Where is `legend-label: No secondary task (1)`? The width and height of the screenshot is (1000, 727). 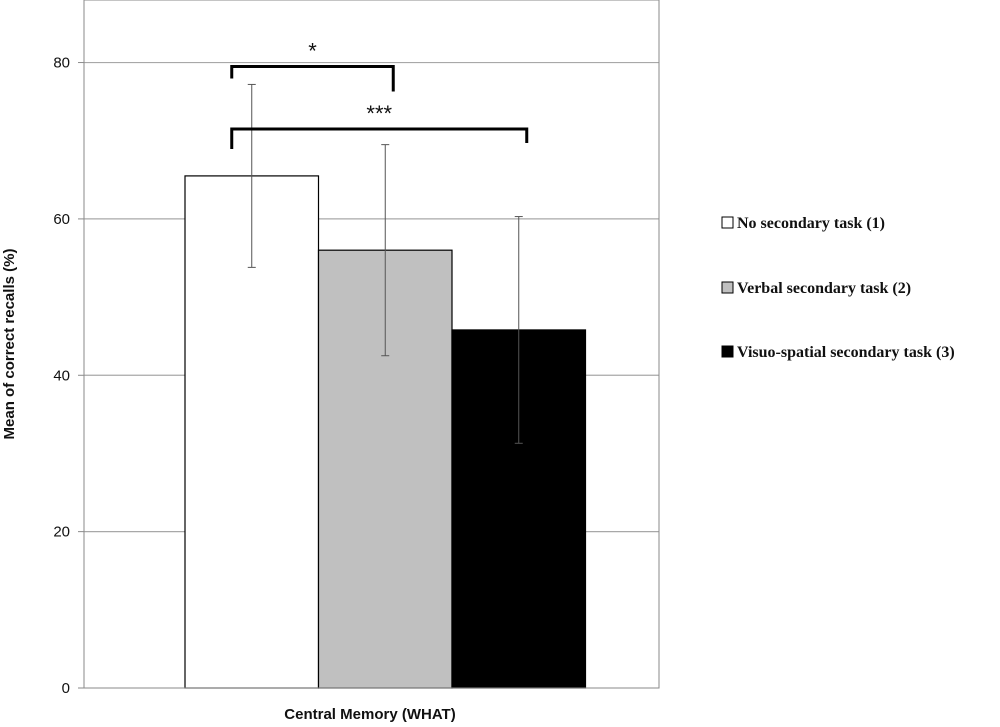 legend-label: No secondary task (1) is located at coordinates (811, 223).